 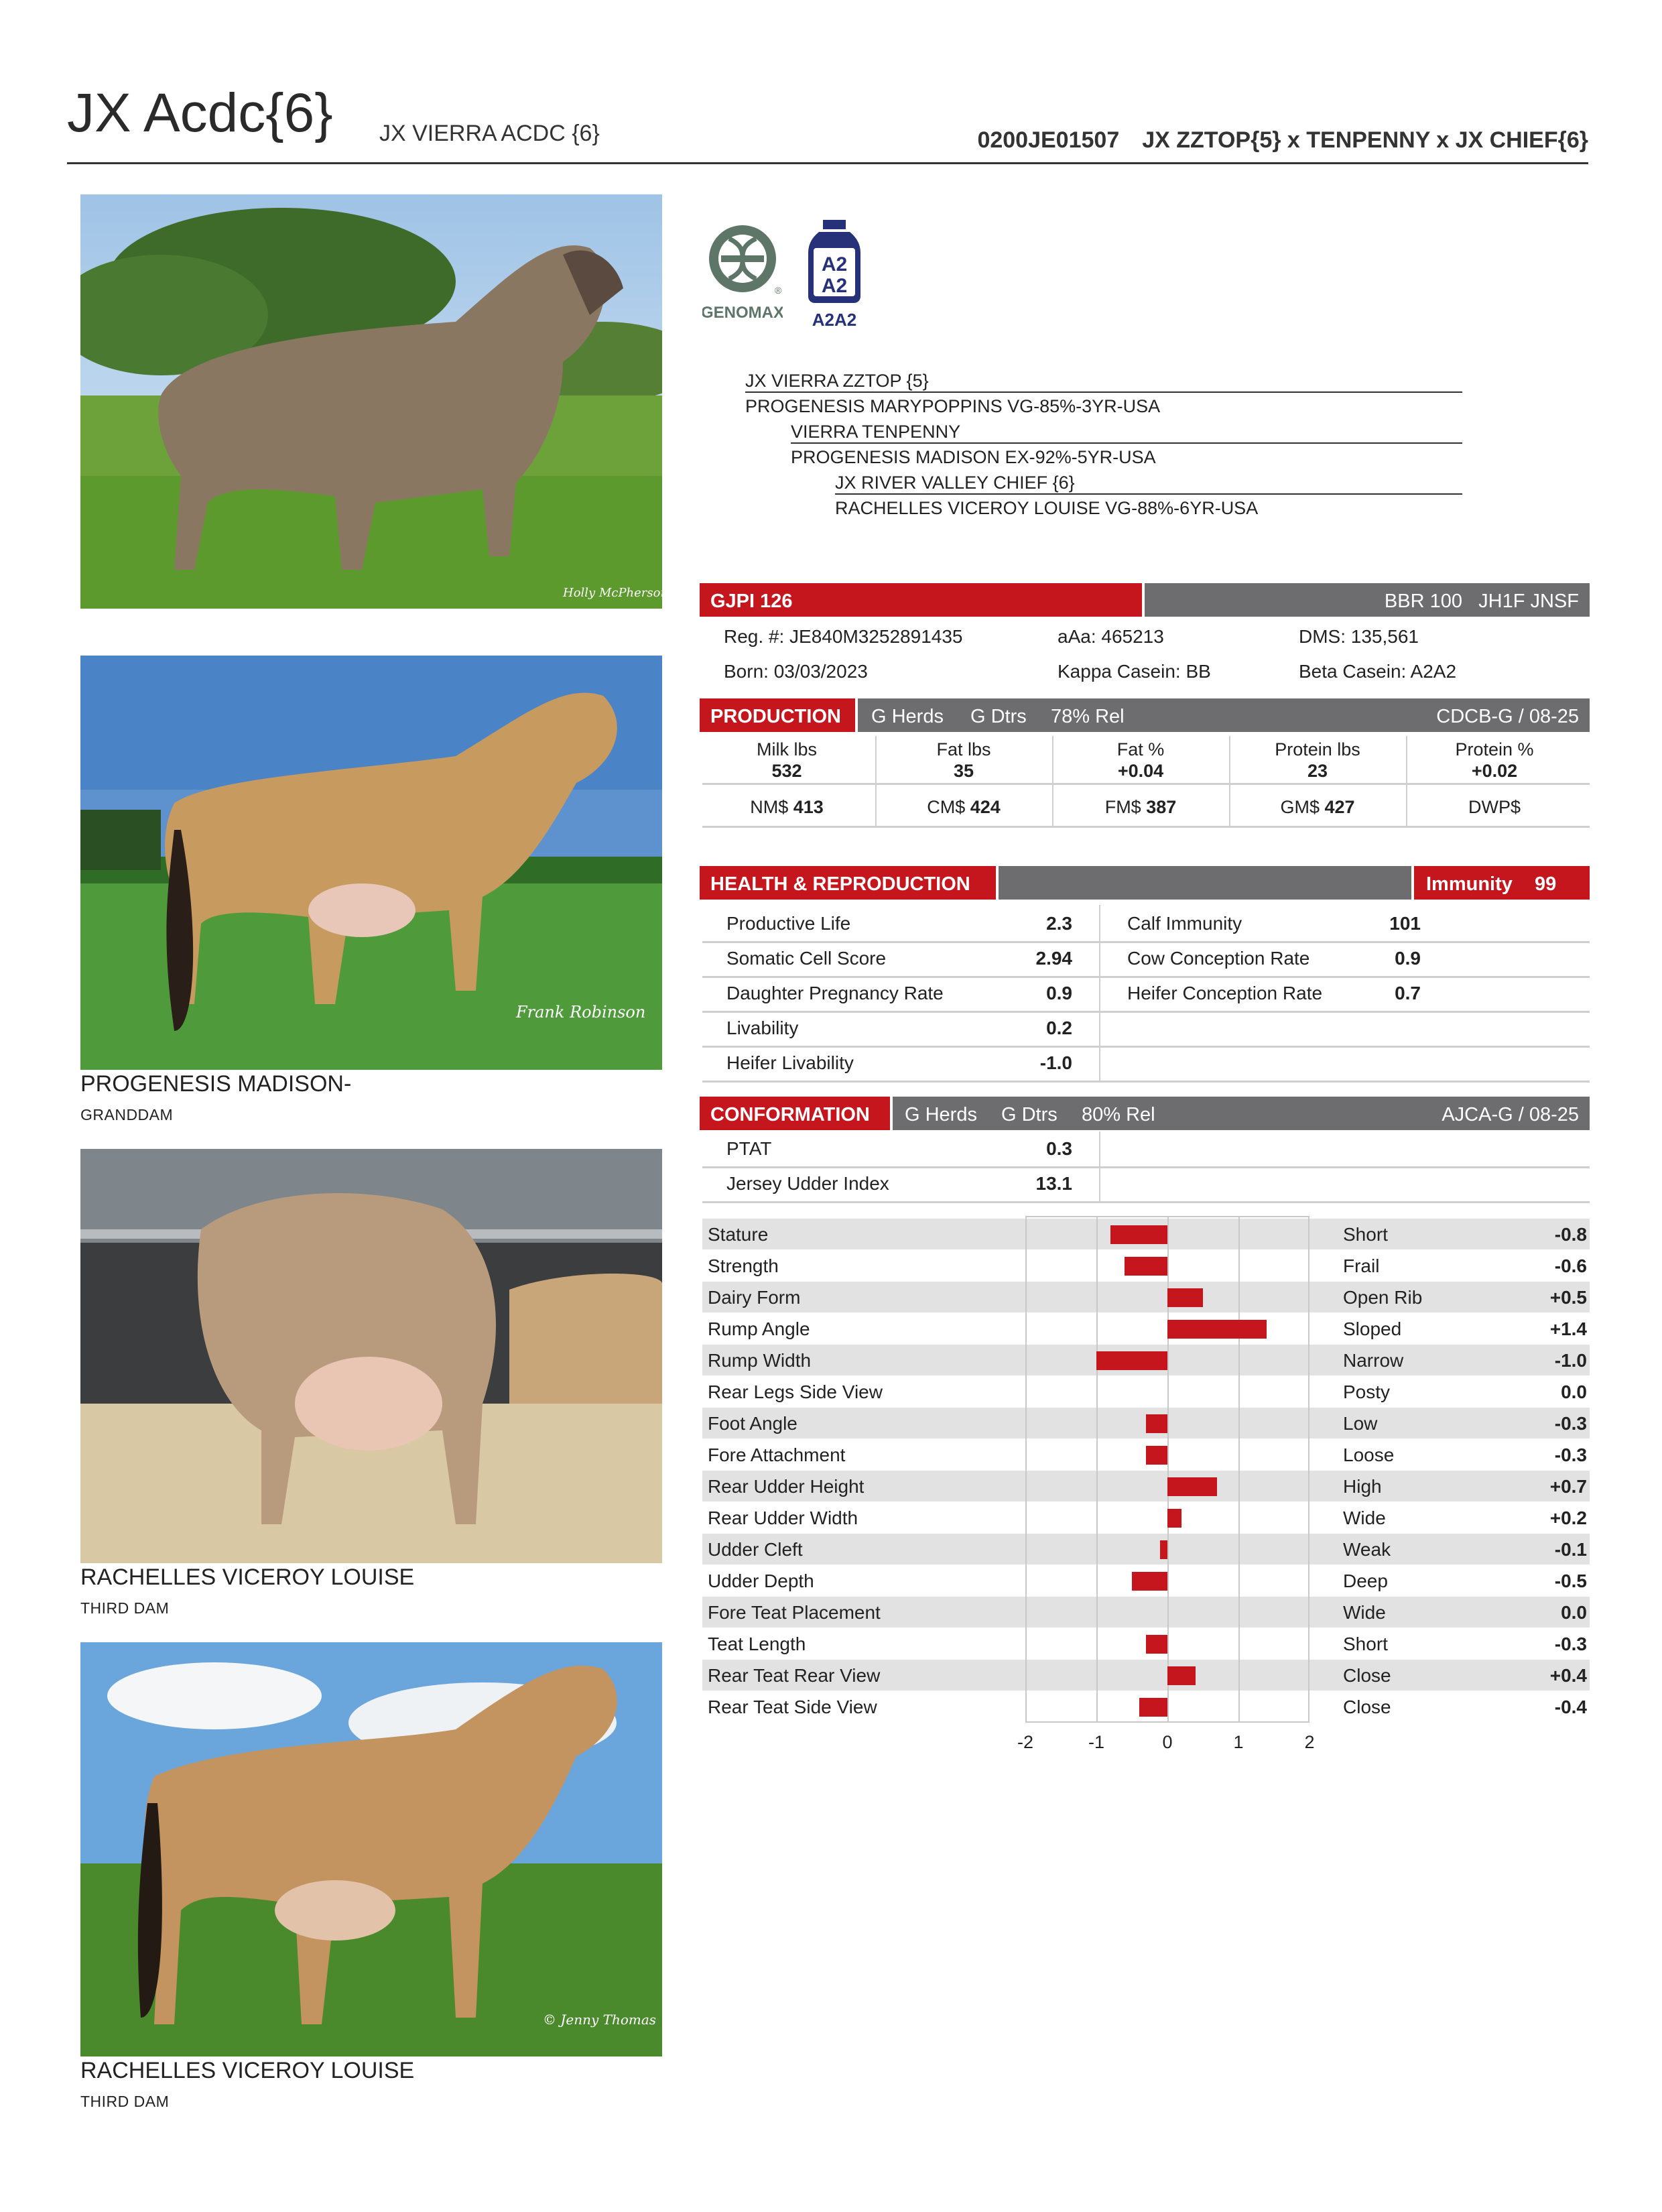 I want to click on granddam-caption: PROGENESIS MADISON-, so click(x=216, y=1084).